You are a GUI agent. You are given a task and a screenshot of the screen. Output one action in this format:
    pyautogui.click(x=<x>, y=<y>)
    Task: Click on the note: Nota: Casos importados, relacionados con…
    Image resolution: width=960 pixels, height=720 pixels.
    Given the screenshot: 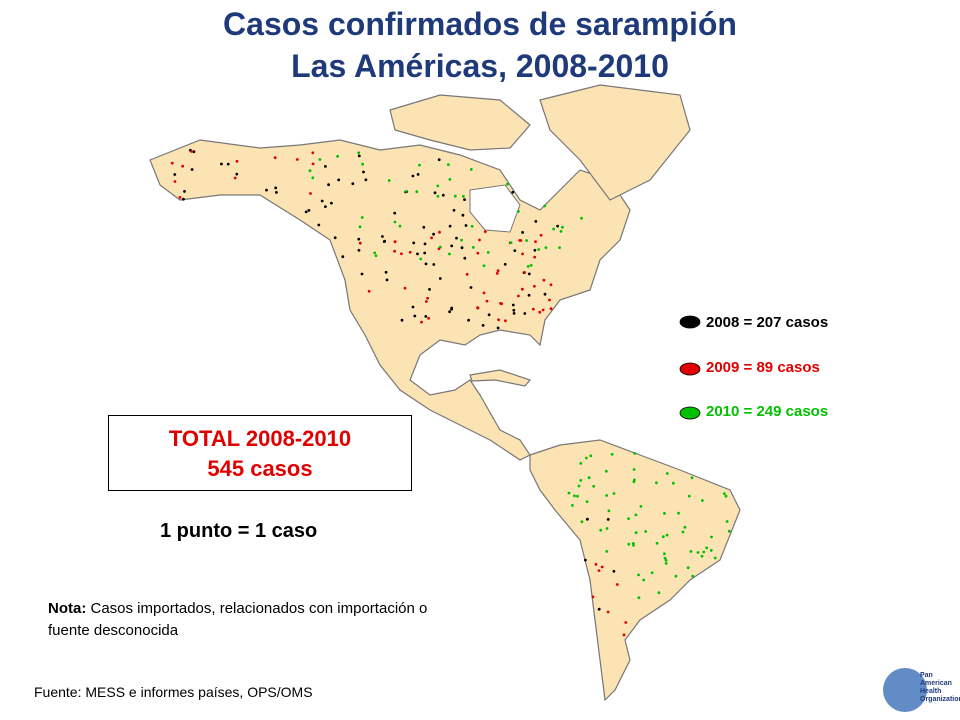 What is the action you would take?
    pyautogui.click(x=238, y=620)
    